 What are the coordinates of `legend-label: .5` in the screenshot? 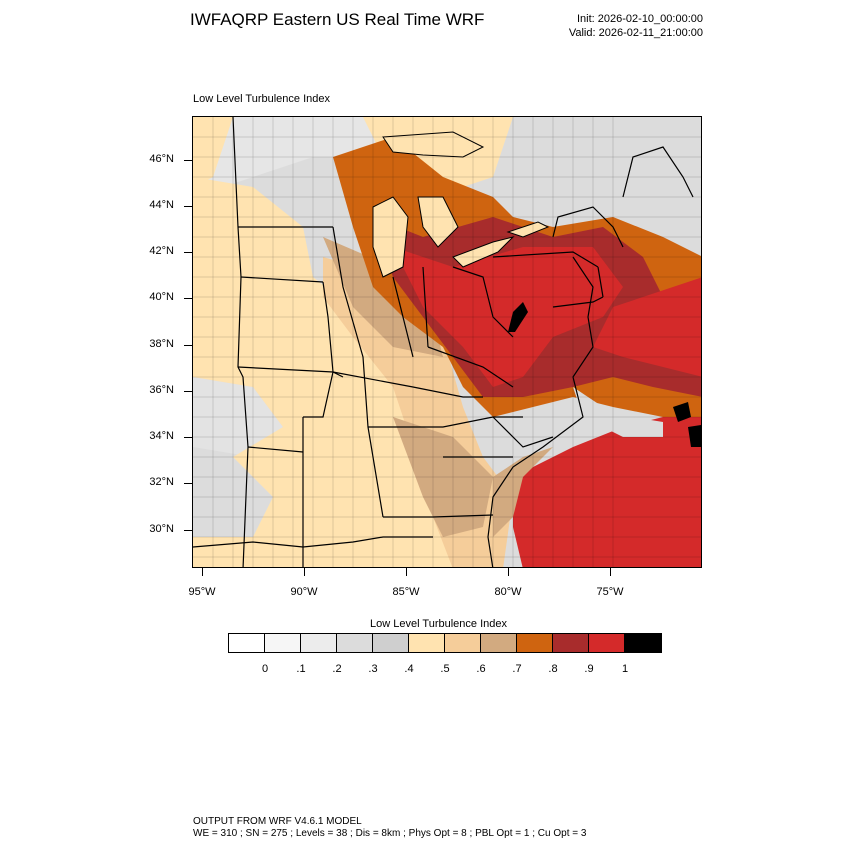 It's located at (445, 669).